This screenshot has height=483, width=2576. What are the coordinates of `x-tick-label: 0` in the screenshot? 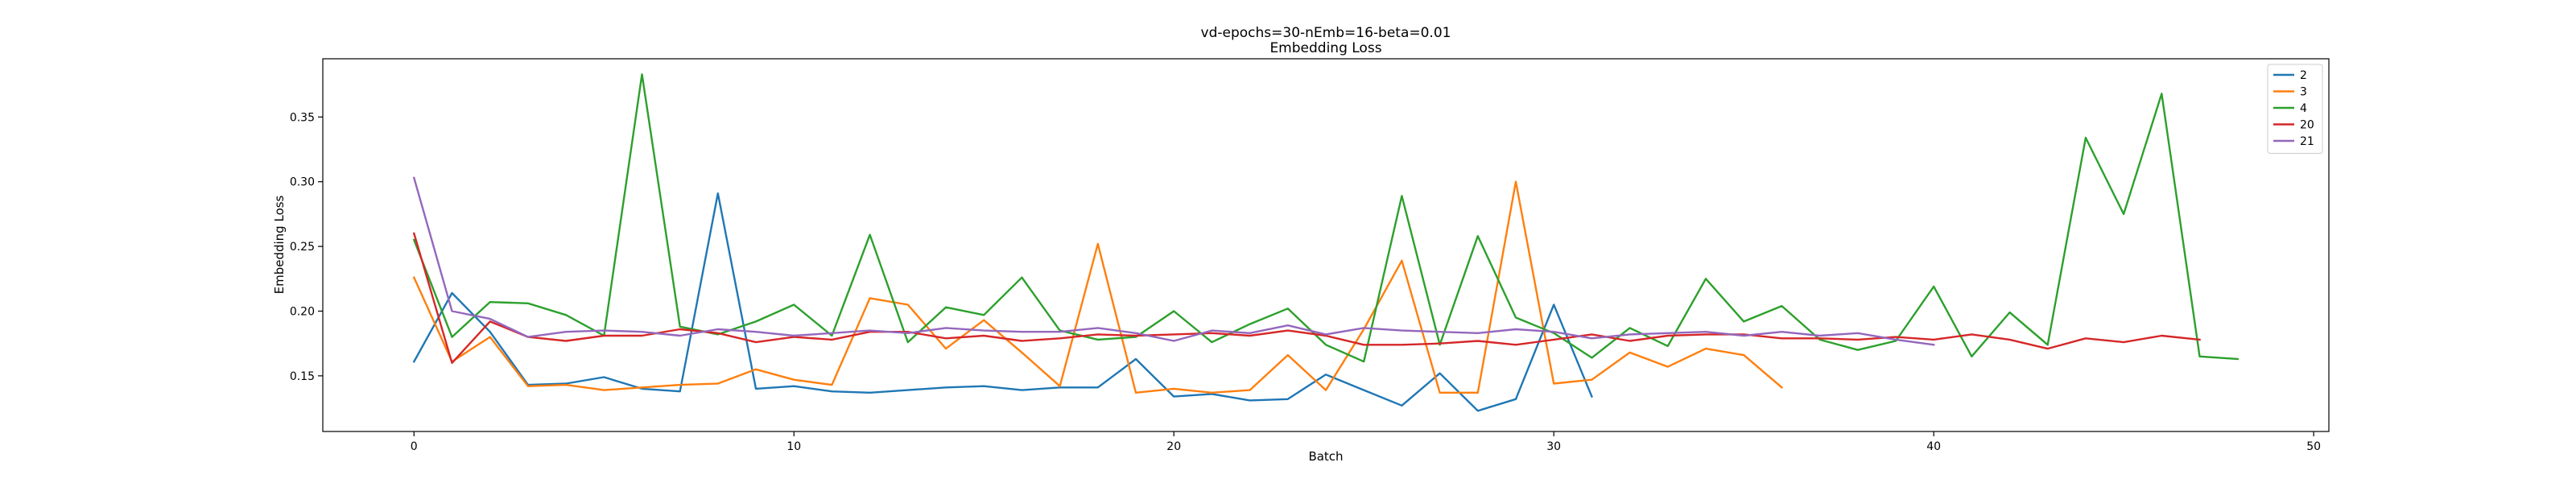 It's located at (414, 446).